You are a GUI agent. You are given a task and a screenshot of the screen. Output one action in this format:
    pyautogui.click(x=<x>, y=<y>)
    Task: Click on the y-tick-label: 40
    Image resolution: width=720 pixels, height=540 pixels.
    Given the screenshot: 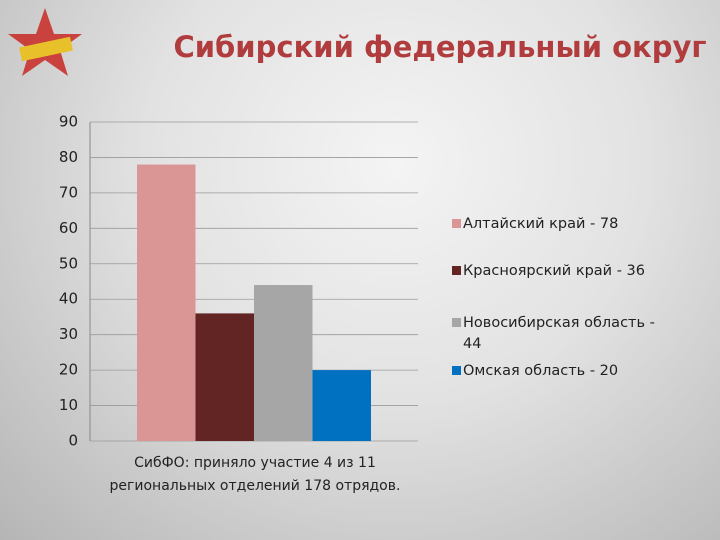 What is the action you would take?
    pyautogui.click(x=68, y=299)
    